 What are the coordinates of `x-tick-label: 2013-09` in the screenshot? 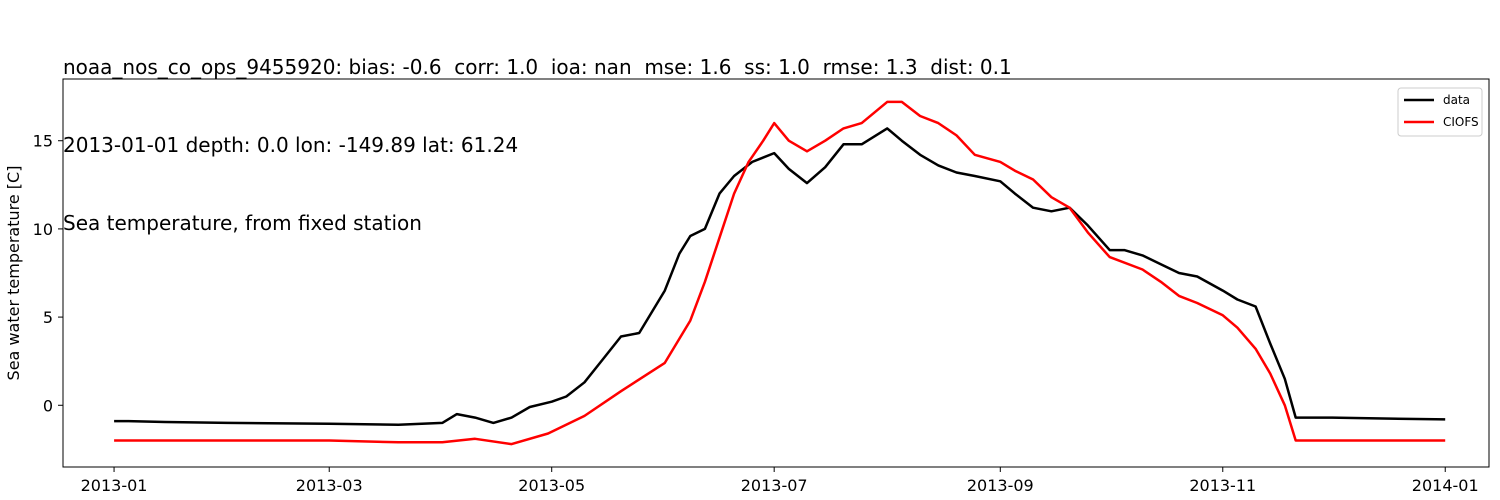 It's located at (1000, 485).